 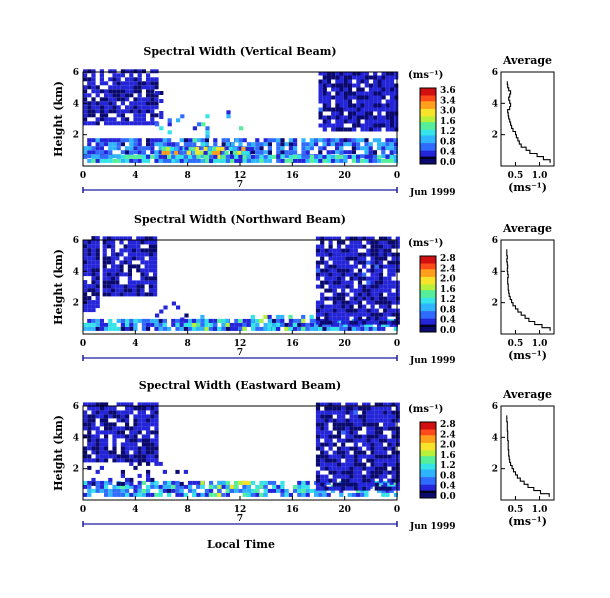 I want to click on average-y-tick-label: 4, so click(x=495, y=272).